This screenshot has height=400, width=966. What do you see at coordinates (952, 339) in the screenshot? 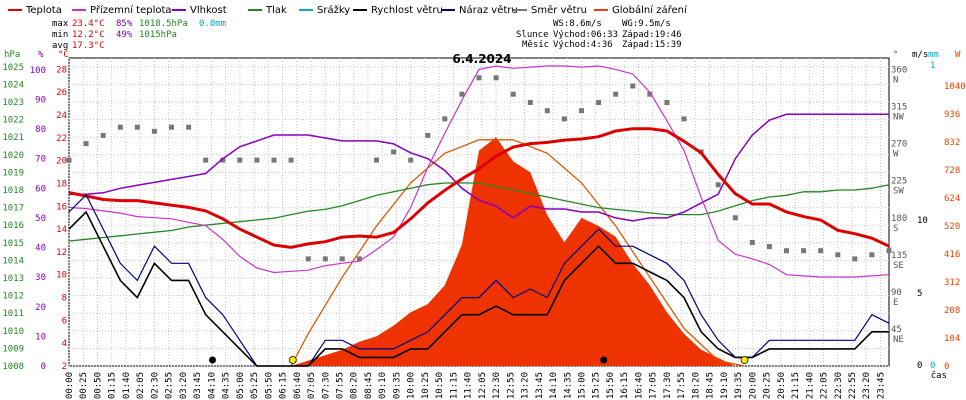
I see `radiation-tick: 104` at bounding box center [952, 339].